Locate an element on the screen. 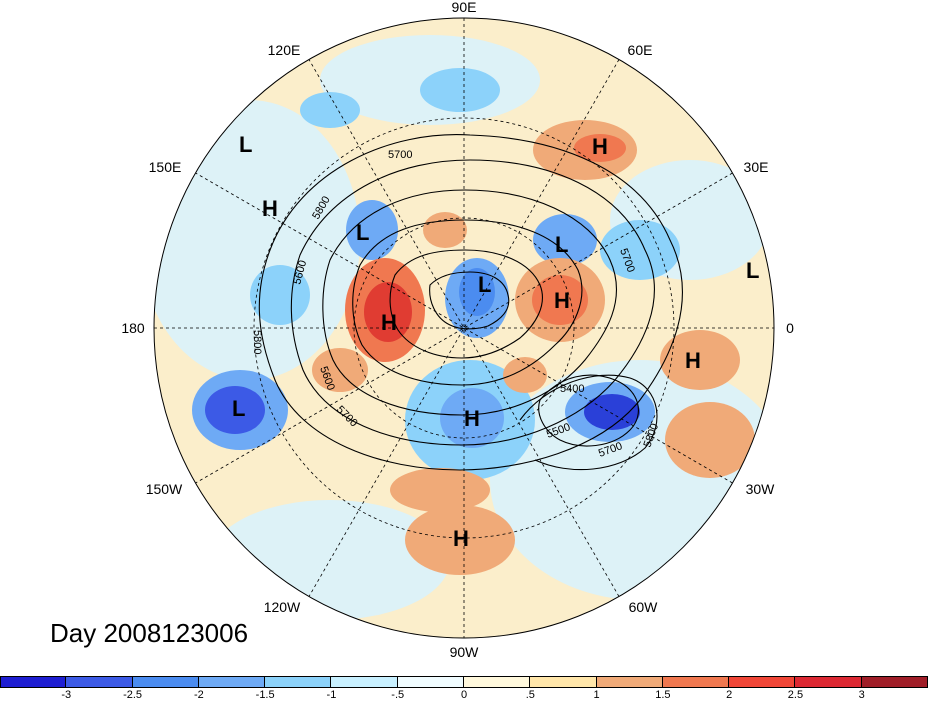 Image resolution: width=928 pixels, height=702 pixels. lon-label-120w: 120W is located at coordinates (282, 607).